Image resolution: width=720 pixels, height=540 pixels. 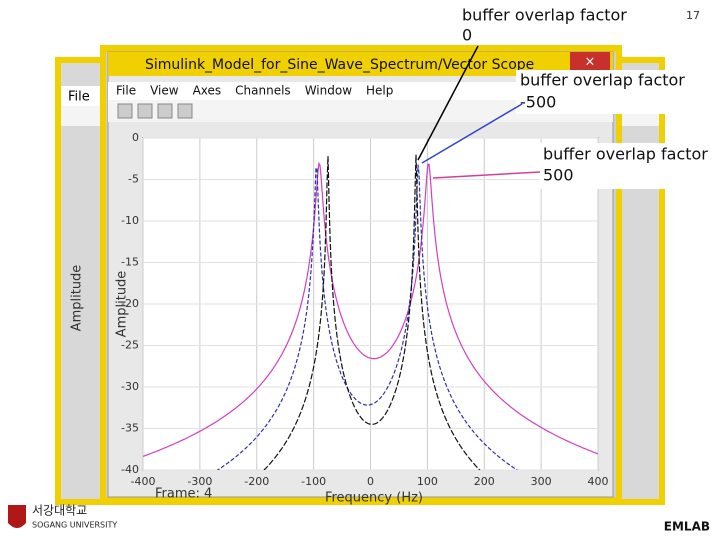 I want to click on x-tick-label: 200, so click(x=484, y=481).